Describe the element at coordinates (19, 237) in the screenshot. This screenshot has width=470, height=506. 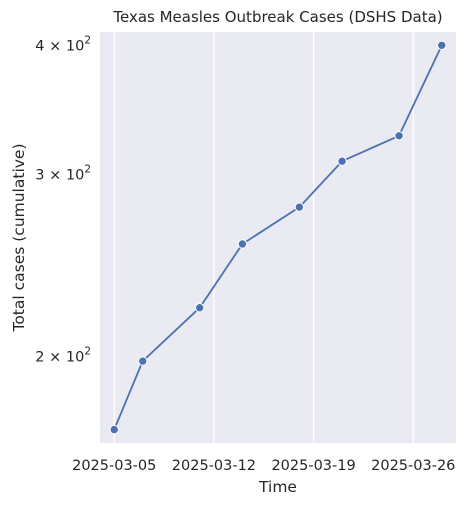
I see `y-axis-label: Total cases (cumulative)` at that location.